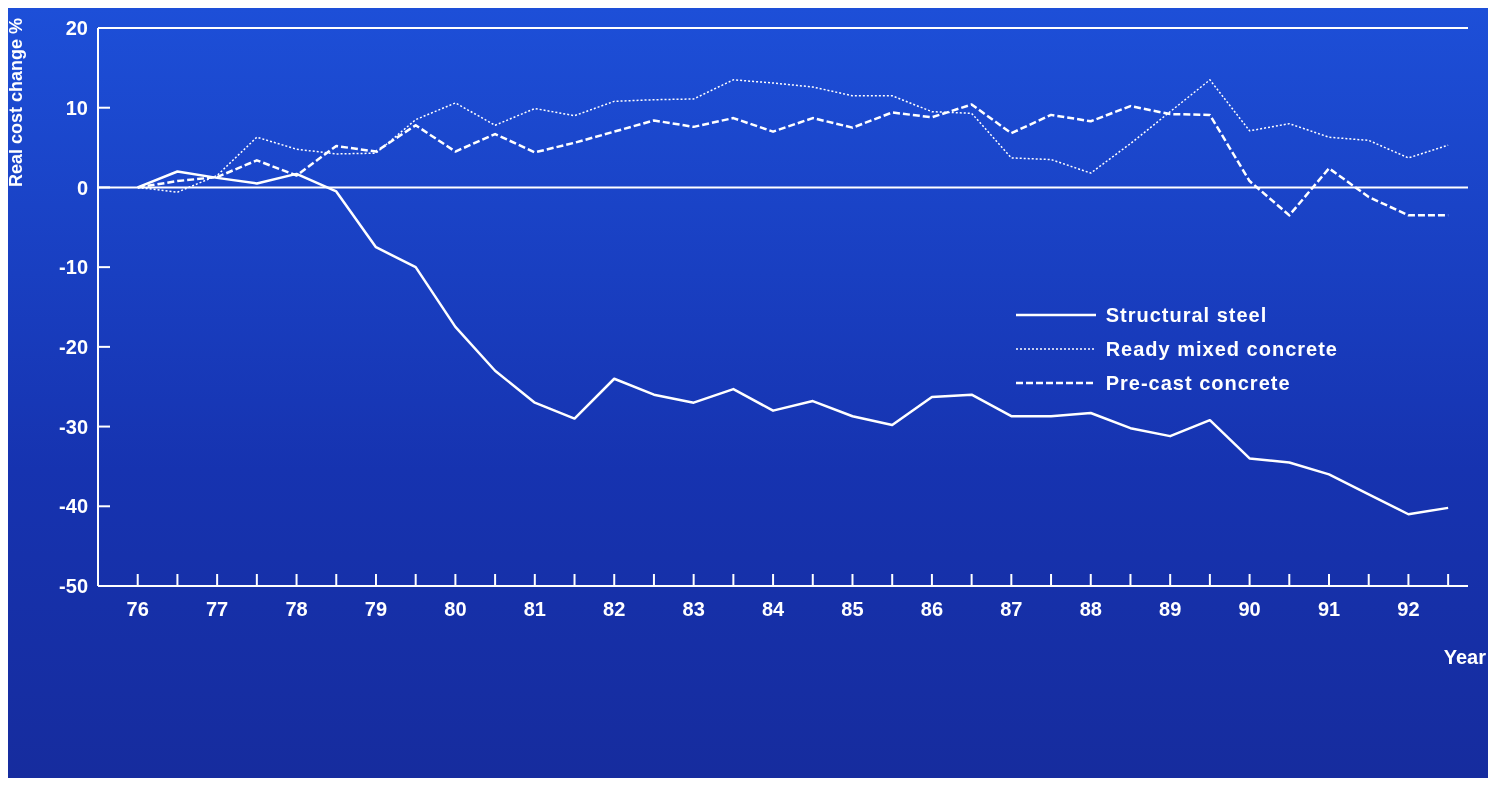  I want to click on y-tick-label: -20, so click(73, 346).